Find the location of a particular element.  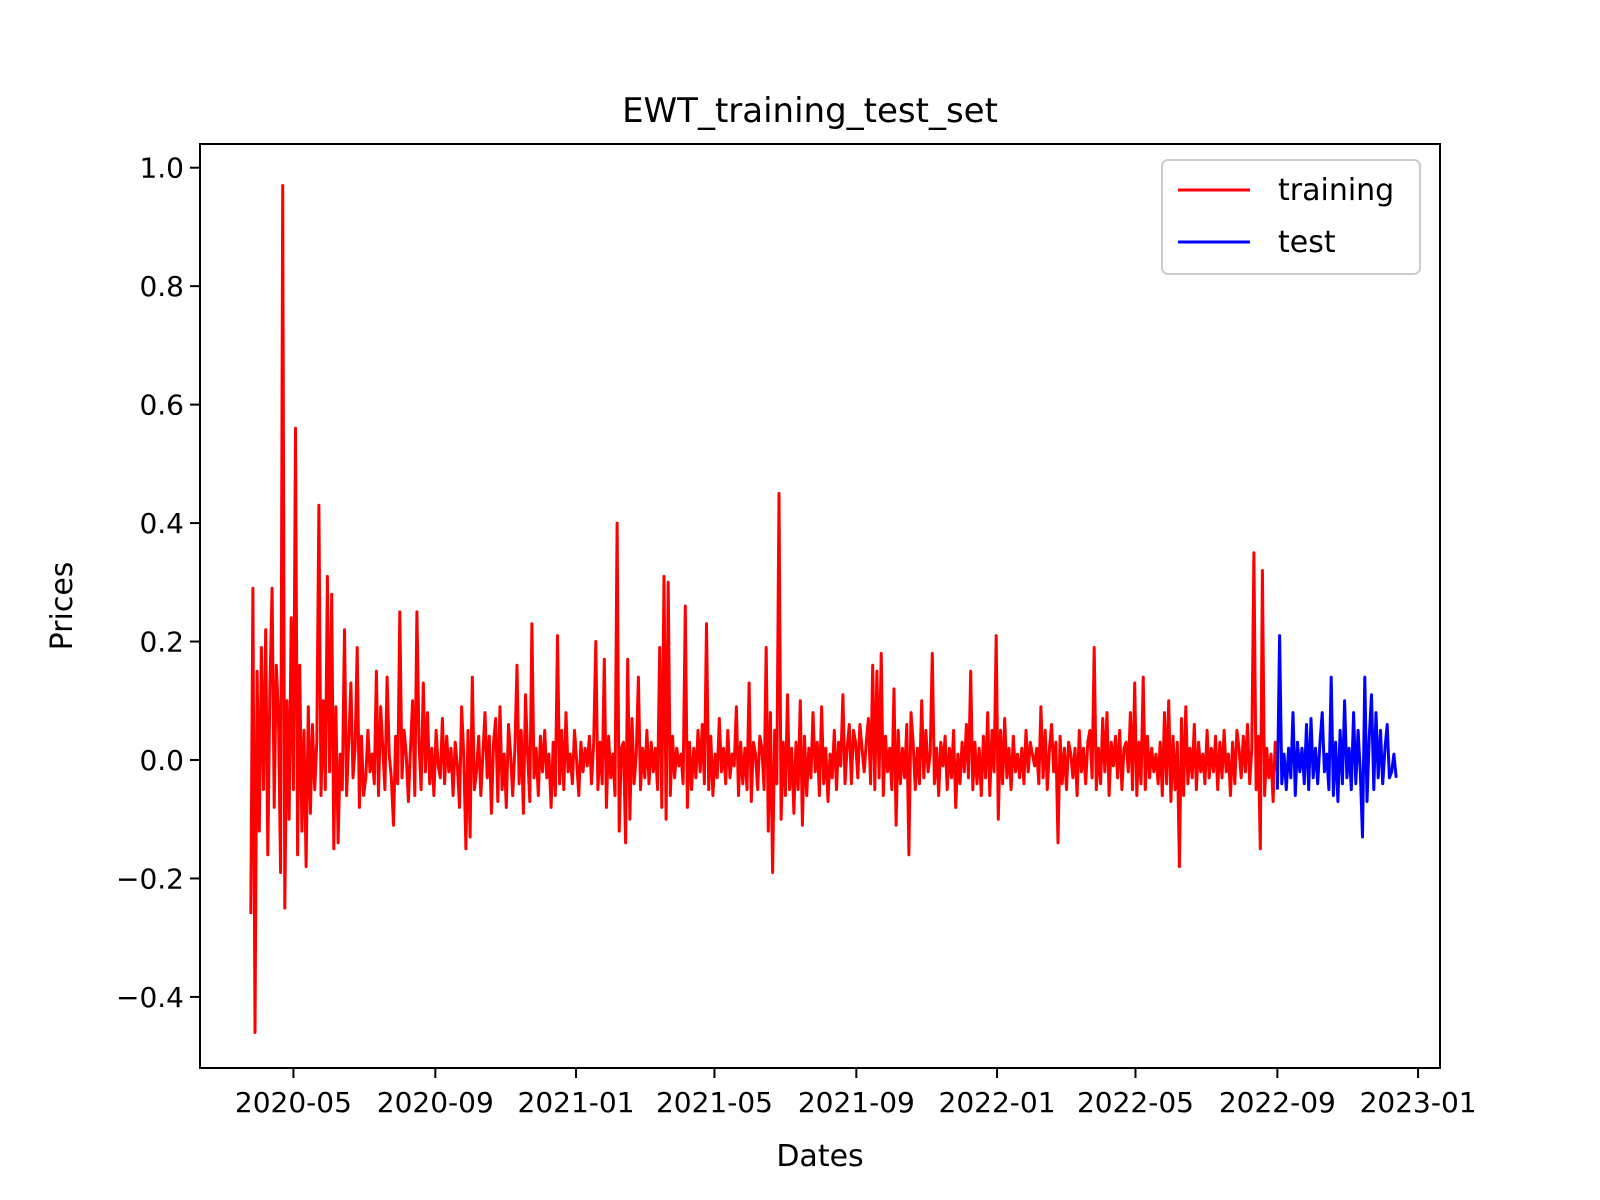

x-axis-label: Dates is located at coordinates (819, 1156).